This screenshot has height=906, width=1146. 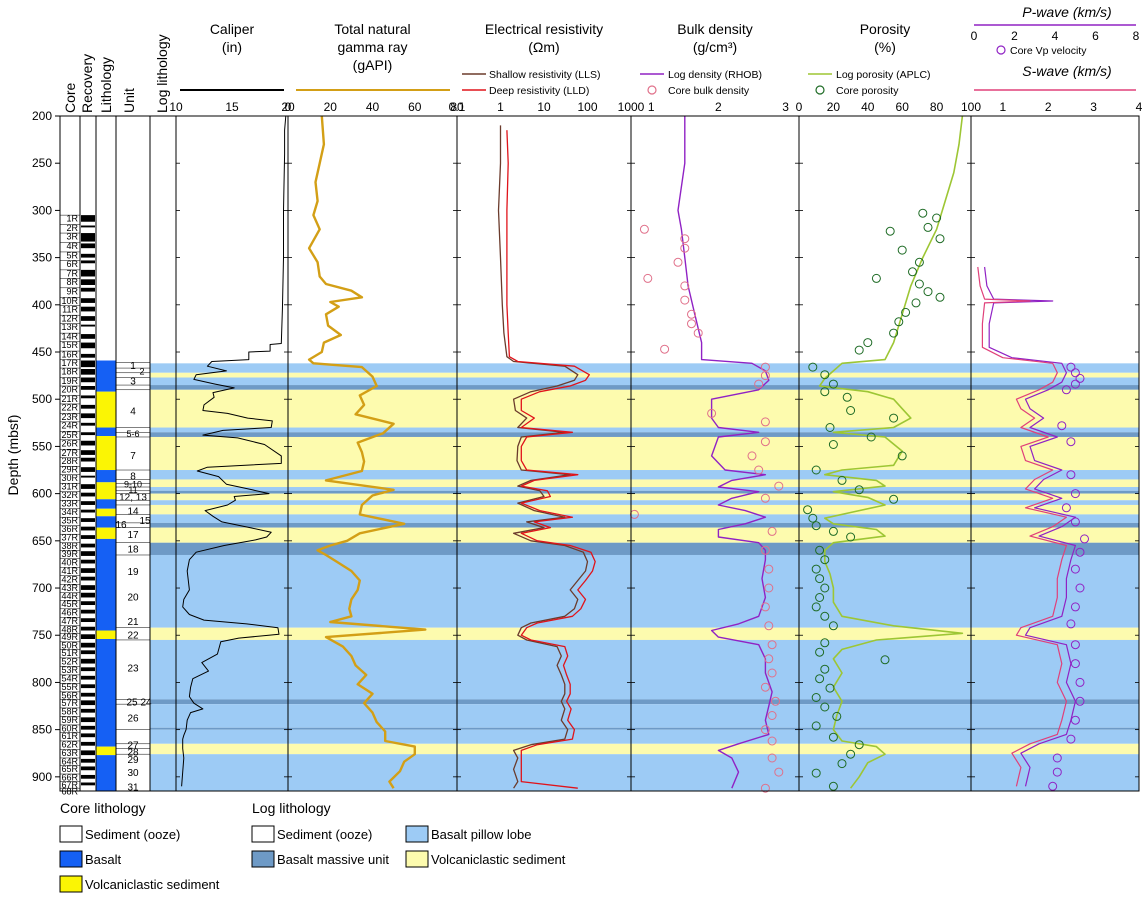 I want to click on track-tick-label-density: 3, so click(x=785, y=107).